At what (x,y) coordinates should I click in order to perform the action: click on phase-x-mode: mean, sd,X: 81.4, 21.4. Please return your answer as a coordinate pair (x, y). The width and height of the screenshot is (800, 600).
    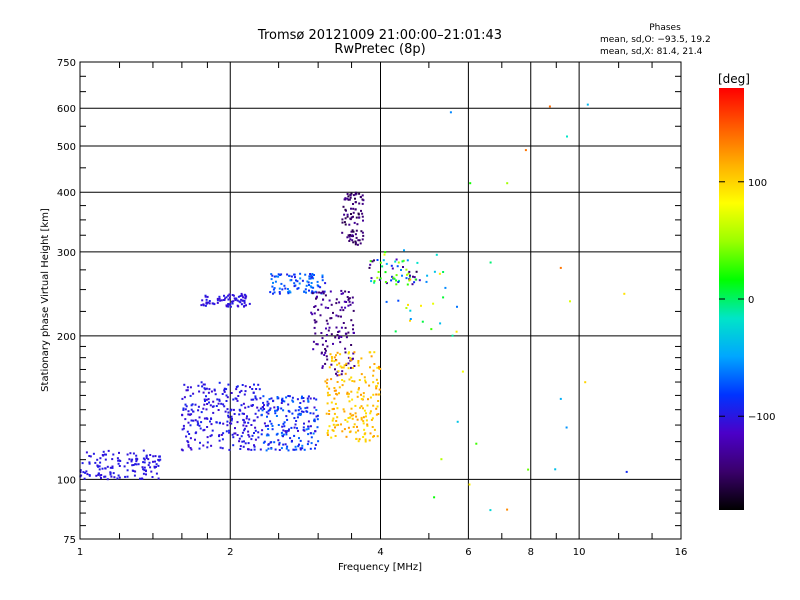
    Looking at the image, I should click on (651, 52).